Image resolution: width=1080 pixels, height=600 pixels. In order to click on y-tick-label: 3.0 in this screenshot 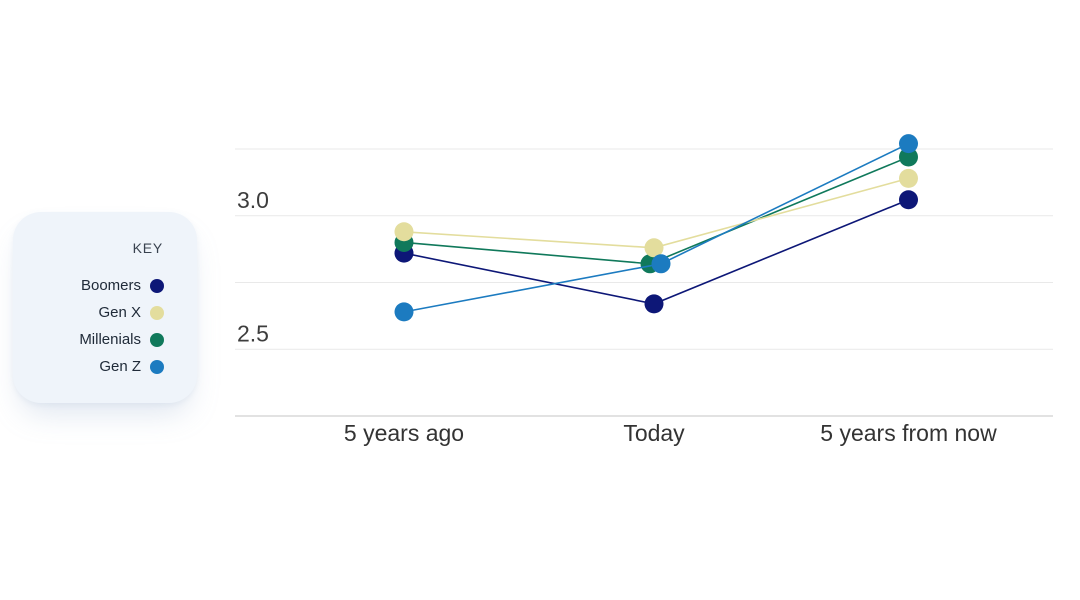, I will do `click(253, 200)`.